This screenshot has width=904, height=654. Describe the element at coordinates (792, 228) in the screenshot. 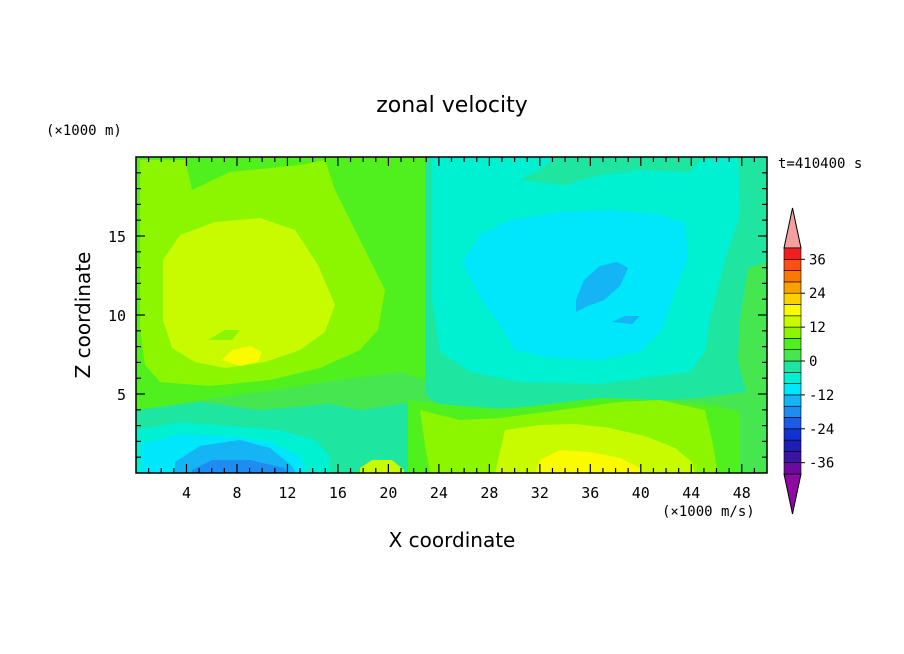

I see `colorbar-over-arrow` at that location.